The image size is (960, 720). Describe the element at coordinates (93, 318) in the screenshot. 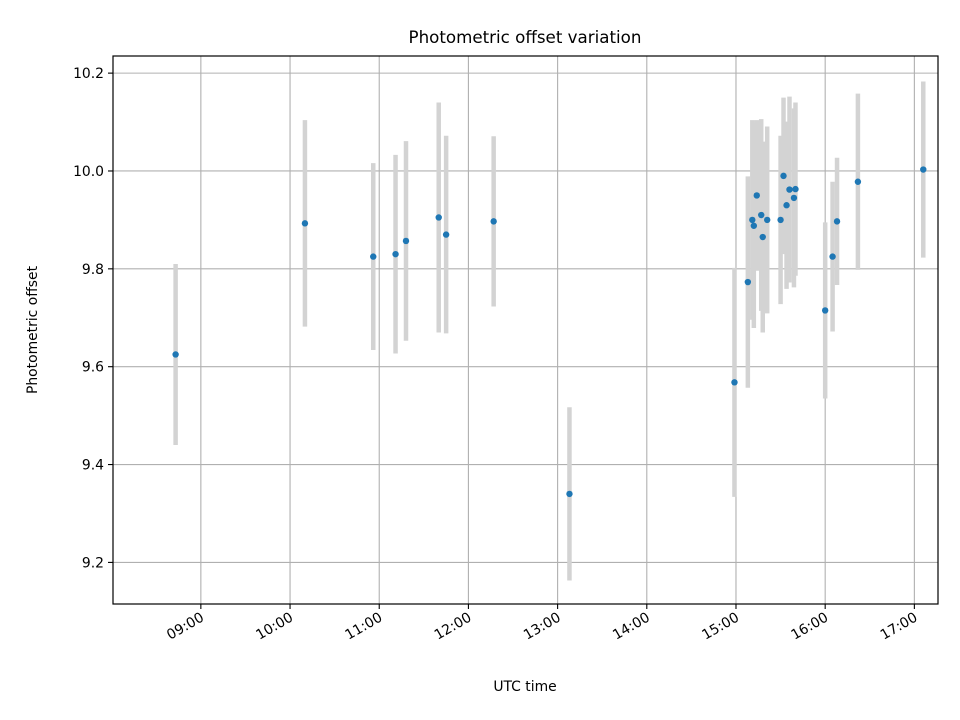

I see `y-axis-ticks: 9.2 9.4 9.6 9.8 10.0 10.2` at that location.